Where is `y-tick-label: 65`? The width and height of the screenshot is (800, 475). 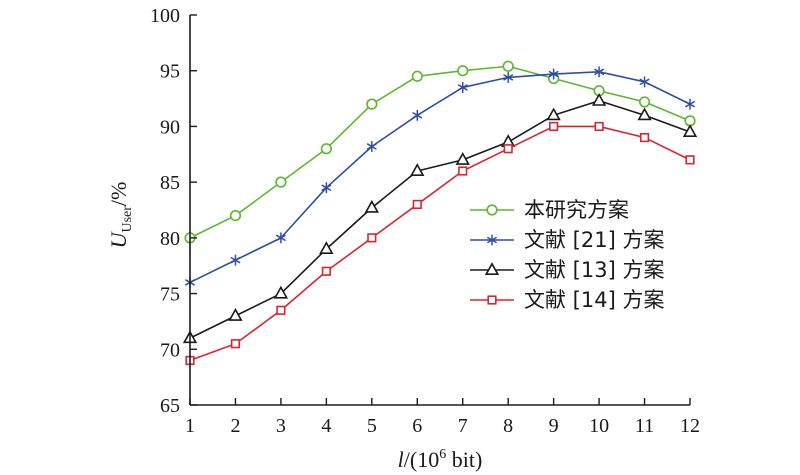
y-tick-label: 65 is located at coordinates (170, 406).